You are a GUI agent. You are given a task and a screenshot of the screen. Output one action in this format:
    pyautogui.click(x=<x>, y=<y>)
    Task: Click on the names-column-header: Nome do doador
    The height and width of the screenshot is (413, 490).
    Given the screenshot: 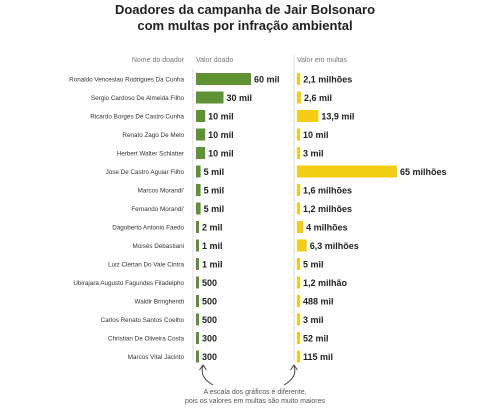 What is the action you would take?
    pyautogui.click(x=158, y=60)
    